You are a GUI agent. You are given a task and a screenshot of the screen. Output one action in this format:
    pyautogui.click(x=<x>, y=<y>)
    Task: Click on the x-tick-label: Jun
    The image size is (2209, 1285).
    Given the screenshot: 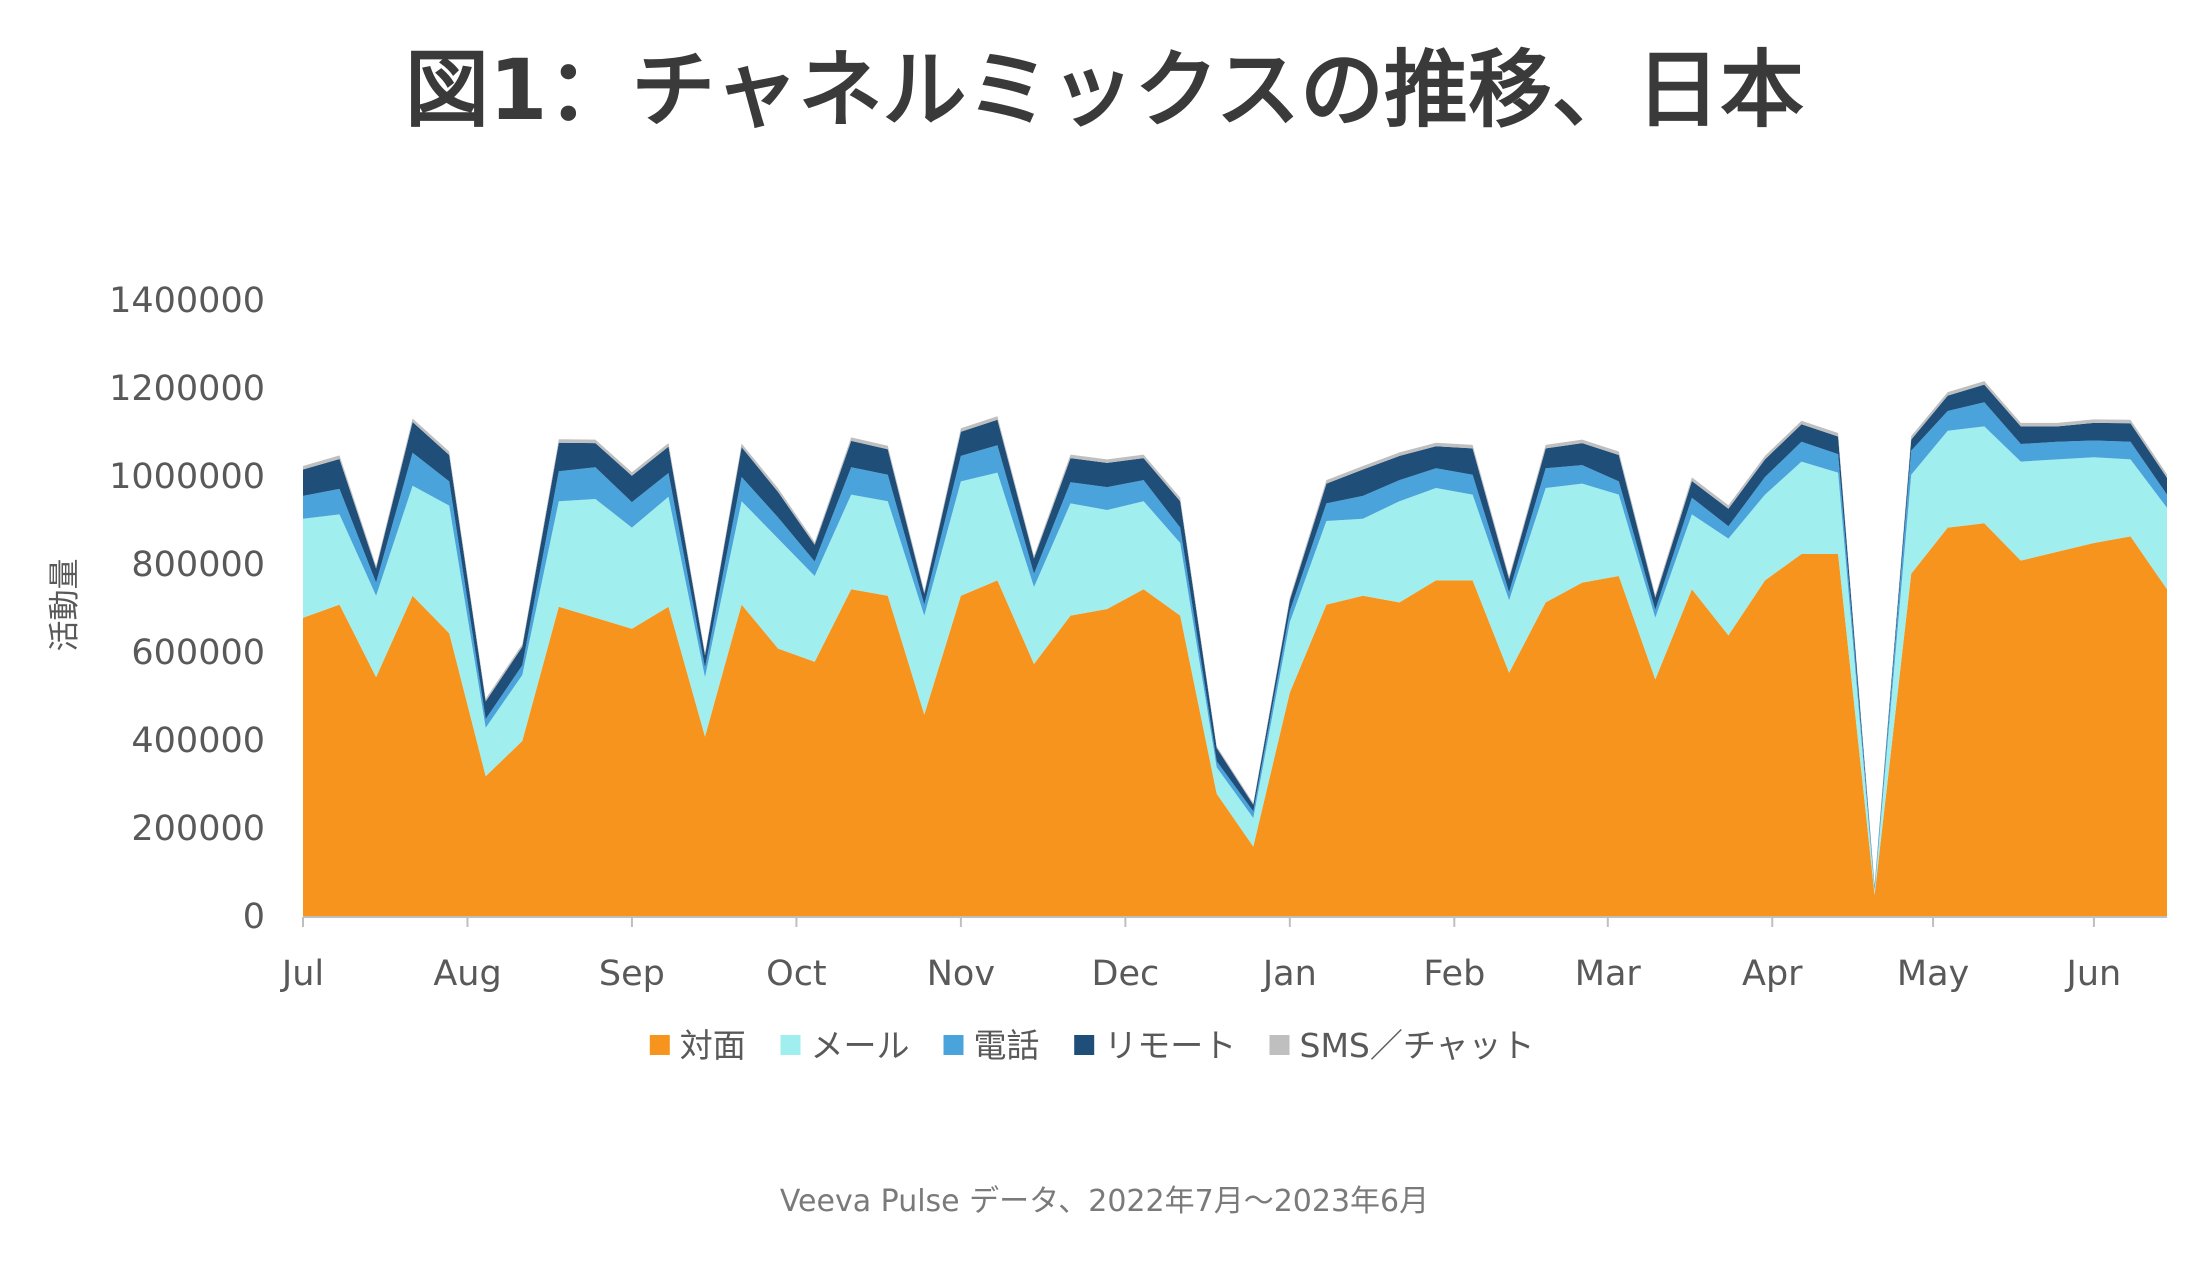 What is the action you would take?
    pyautogui.click(x=2093, y=974)
    